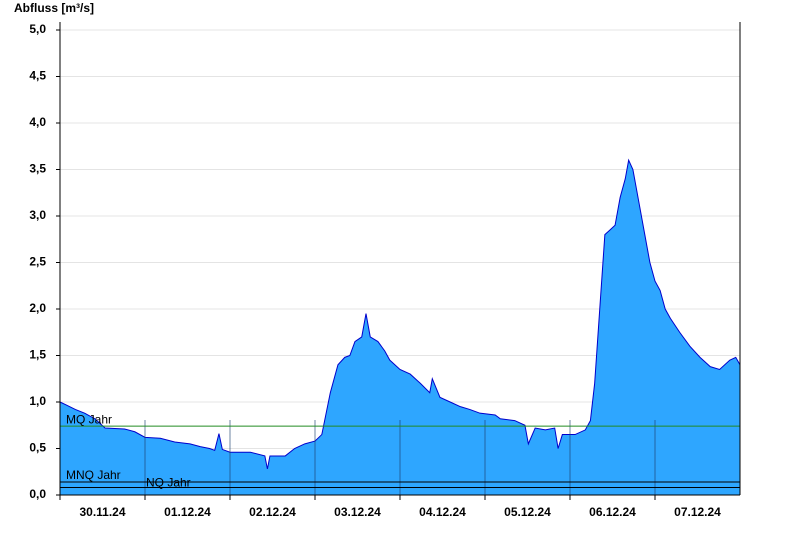  What do you see at coordinates (442, 512) in the screenshot?
I see `x-tick-label: 04.12.24` at bounding box center [442, 512].